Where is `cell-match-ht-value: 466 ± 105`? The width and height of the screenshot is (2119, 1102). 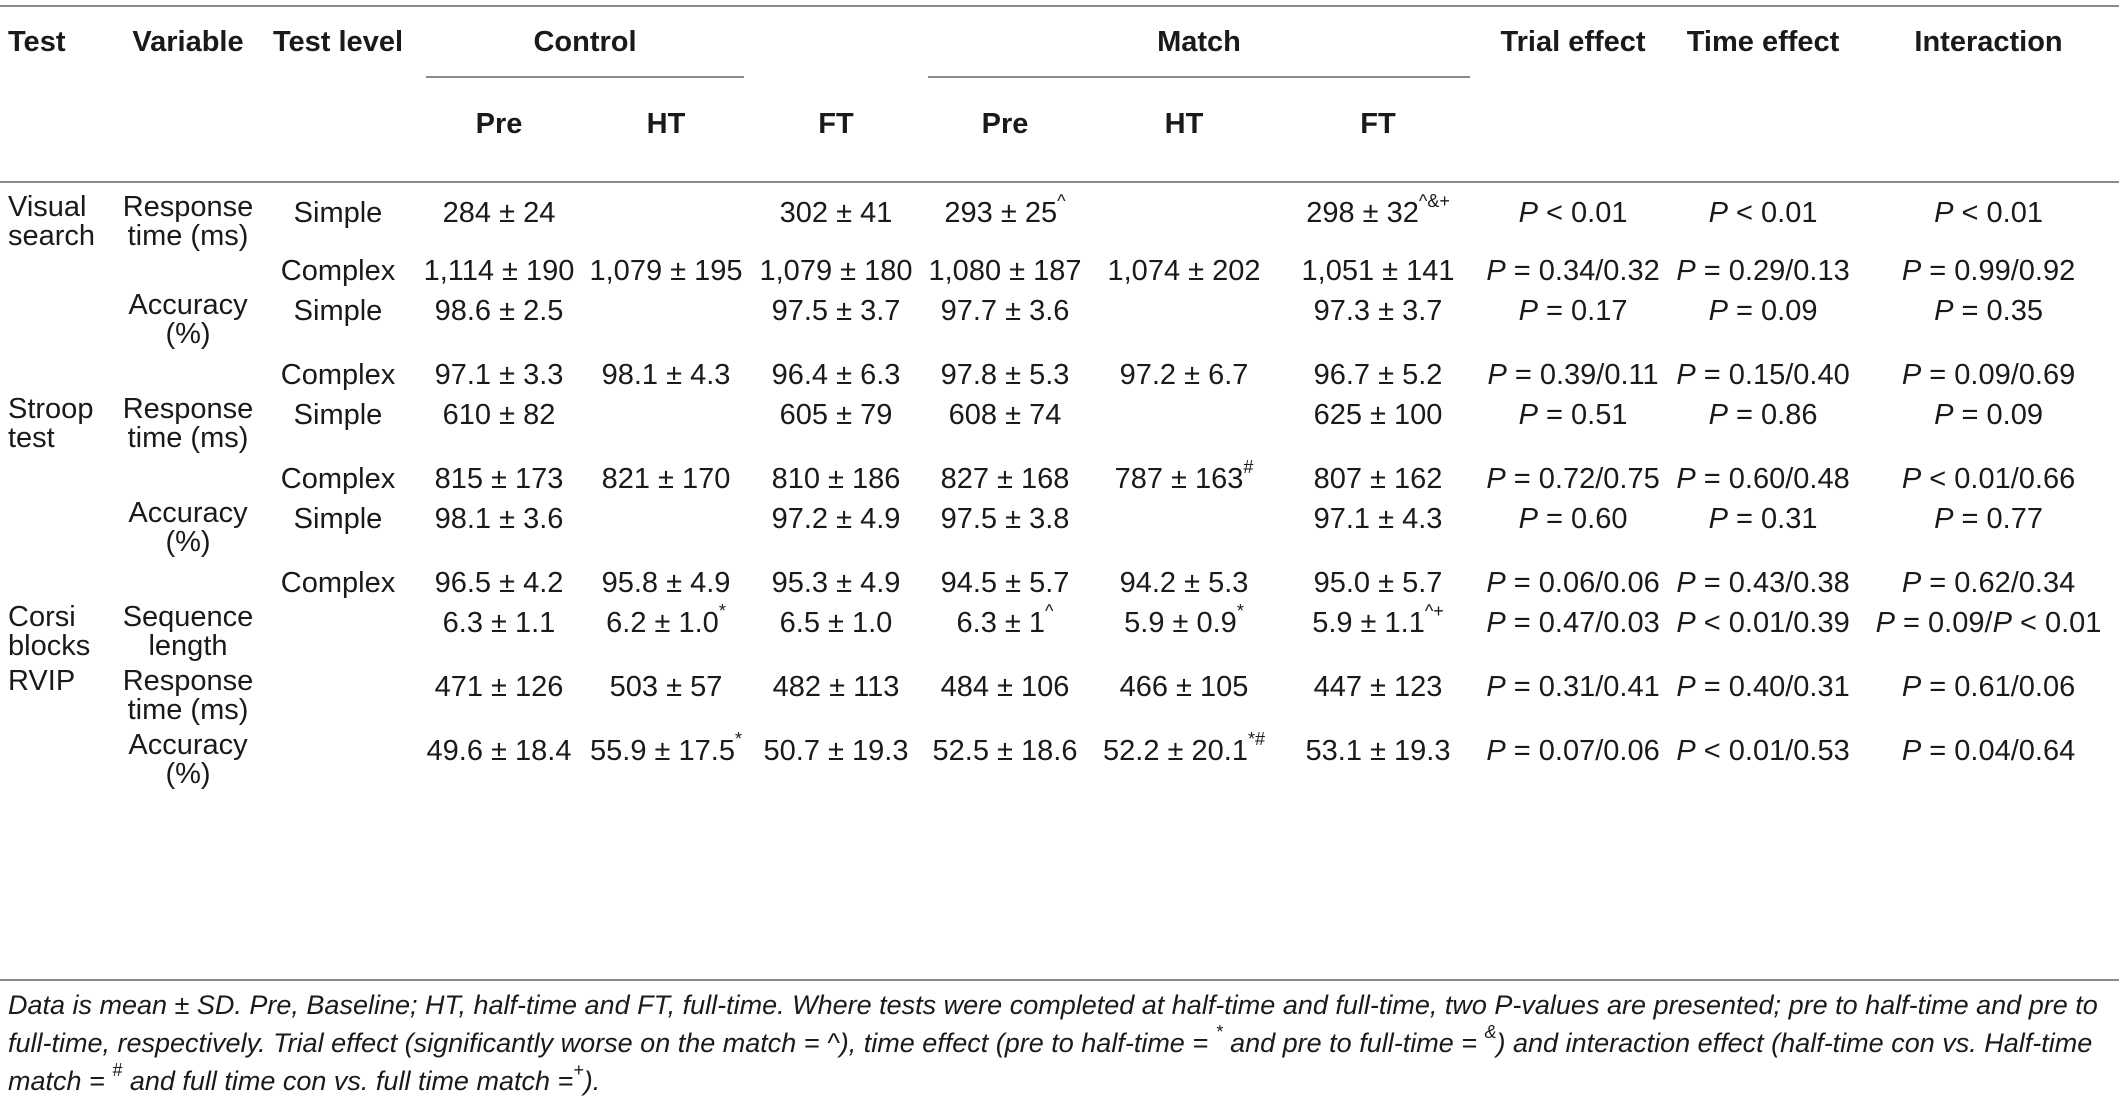 cell-match-ht-value: 466 ± 105 is located at coordinates (1184, 687).